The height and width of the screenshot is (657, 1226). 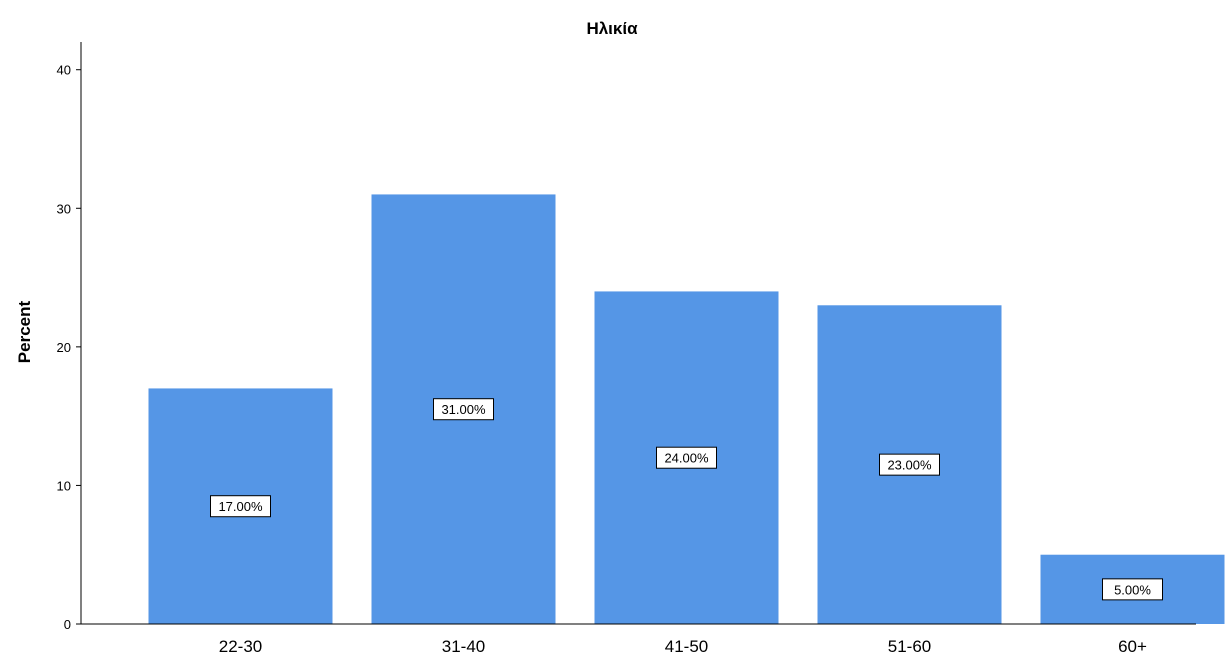 I want to click on y-tick-label: 30, so click(x=64, y=208).